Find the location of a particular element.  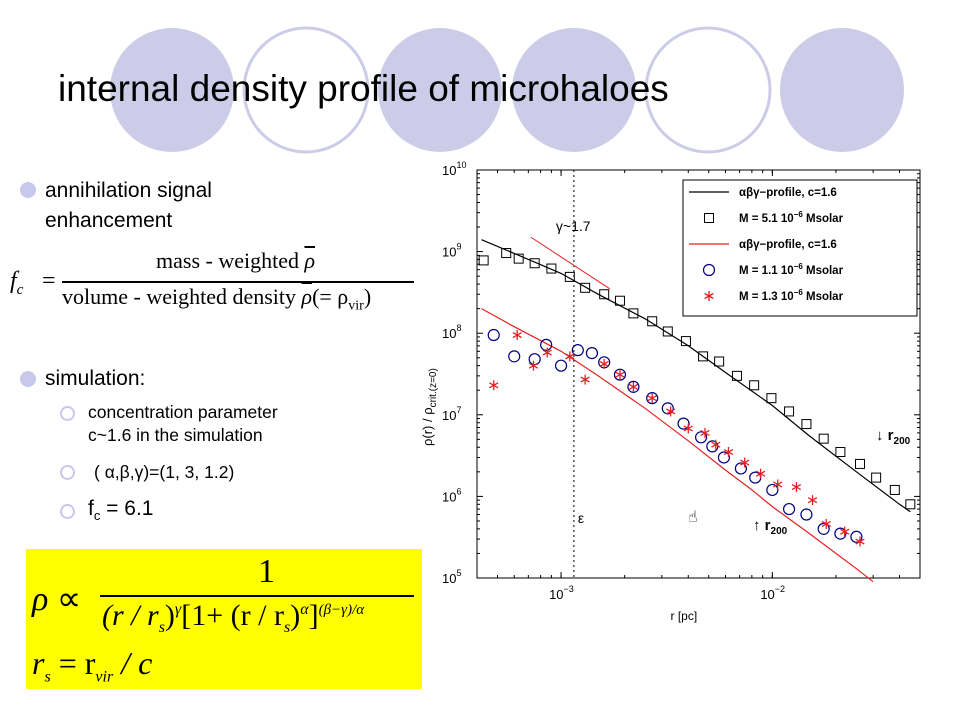

x-axis-label: r [pc] is located at coordinates (684, 616).